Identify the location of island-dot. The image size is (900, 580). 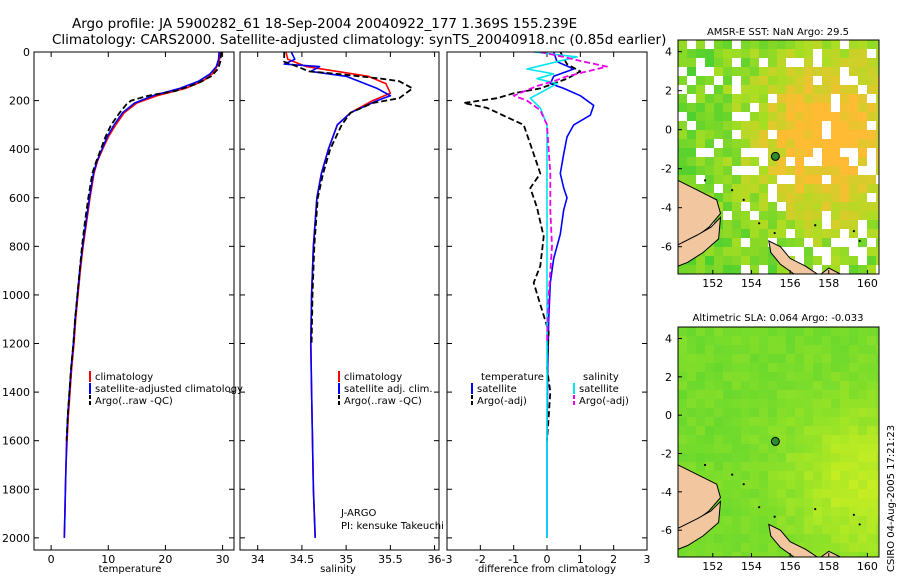
(705, 465).